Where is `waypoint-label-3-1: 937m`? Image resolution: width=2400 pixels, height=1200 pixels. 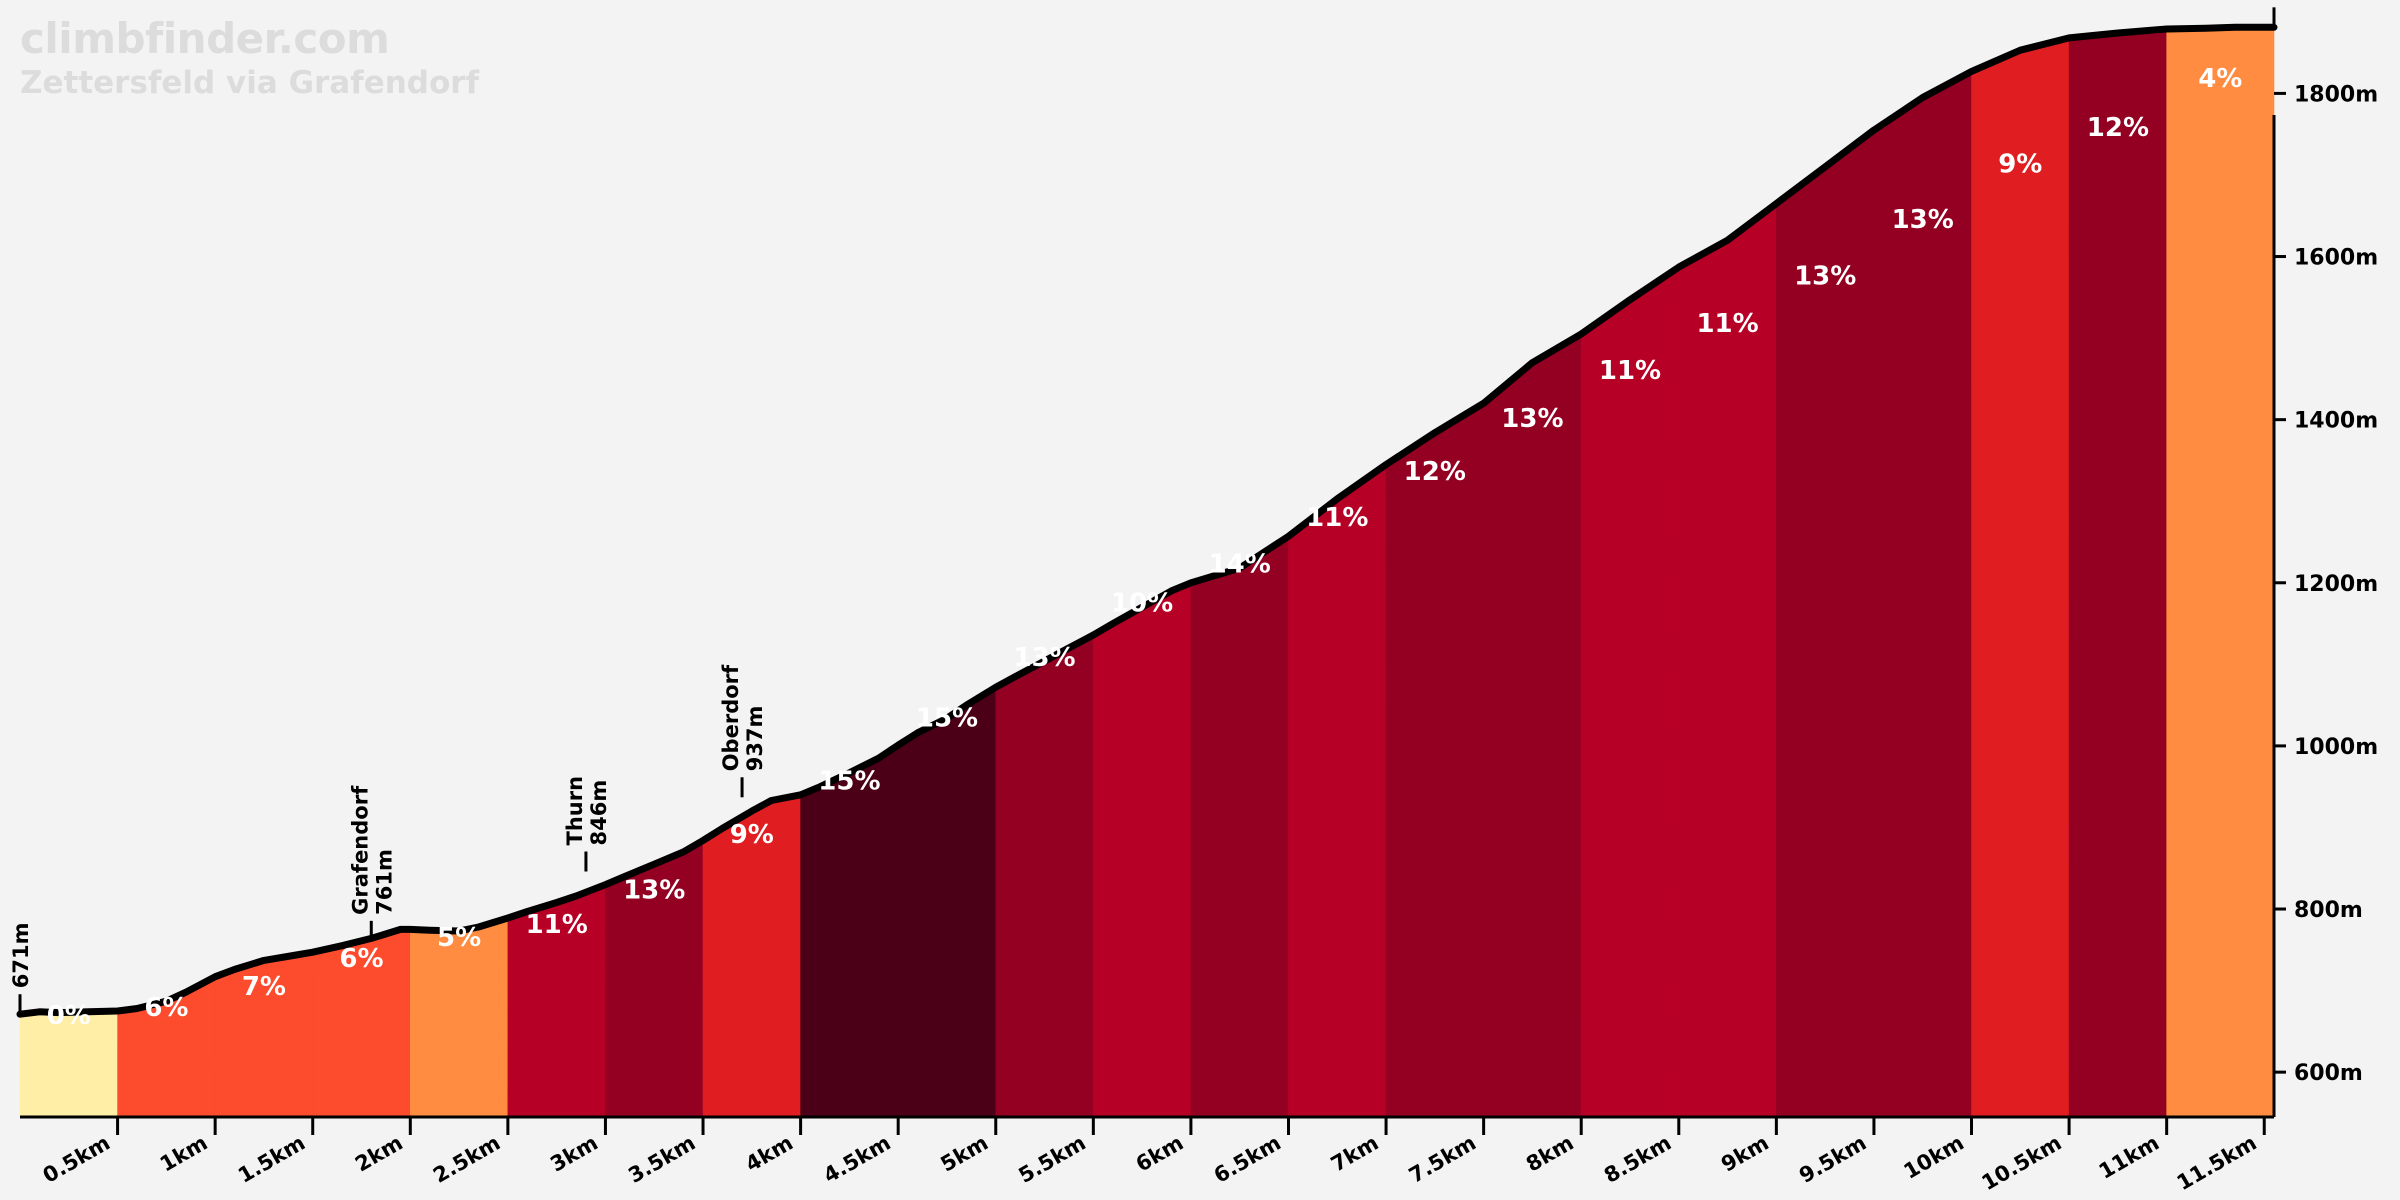
waypoint-label-3-1: 937m is located at coordinates (755, 739).